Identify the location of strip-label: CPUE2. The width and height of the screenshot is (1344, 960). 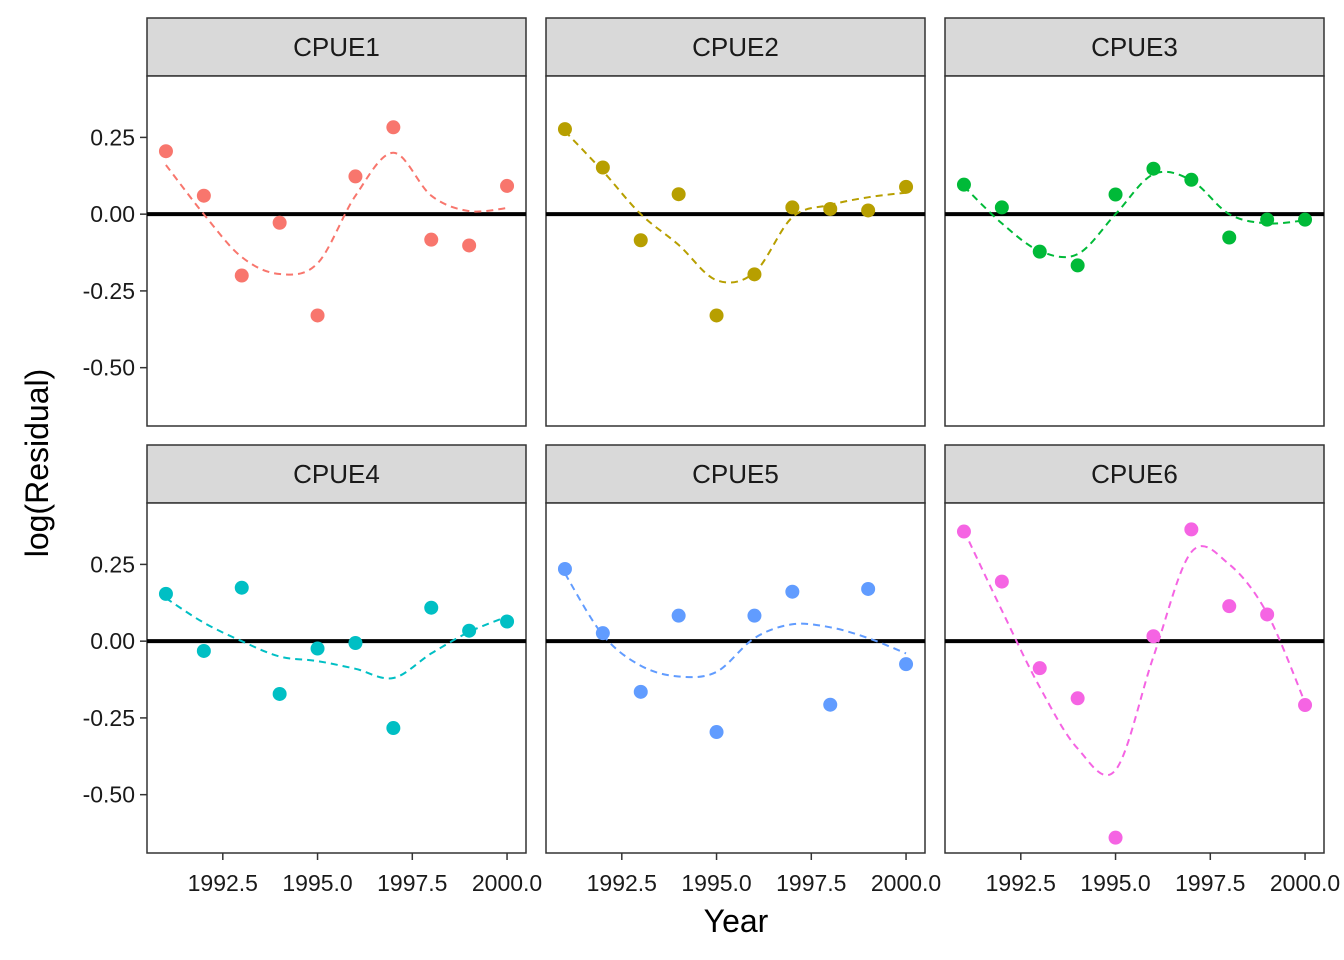
(735, 47).